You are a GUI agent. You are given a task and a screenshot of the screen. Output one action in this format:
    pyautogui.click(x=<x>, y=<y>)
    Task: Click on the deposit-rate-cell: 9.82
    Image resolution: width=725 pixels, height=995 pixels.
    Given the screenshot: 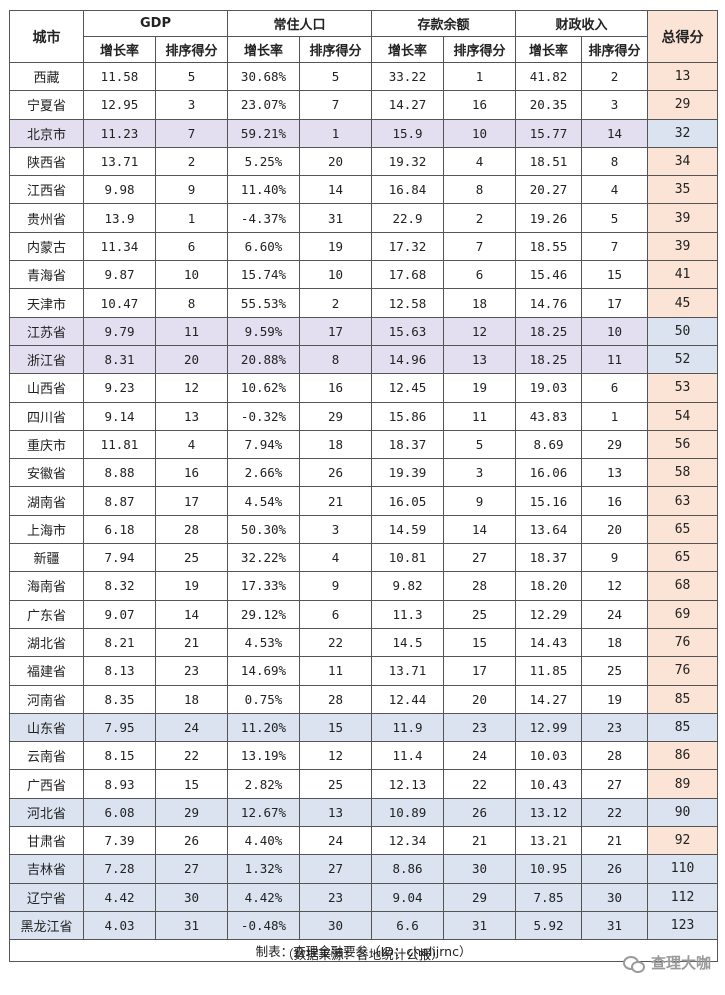 What is the action you would take?
    pyautogui.click(x=408, y=586)
    